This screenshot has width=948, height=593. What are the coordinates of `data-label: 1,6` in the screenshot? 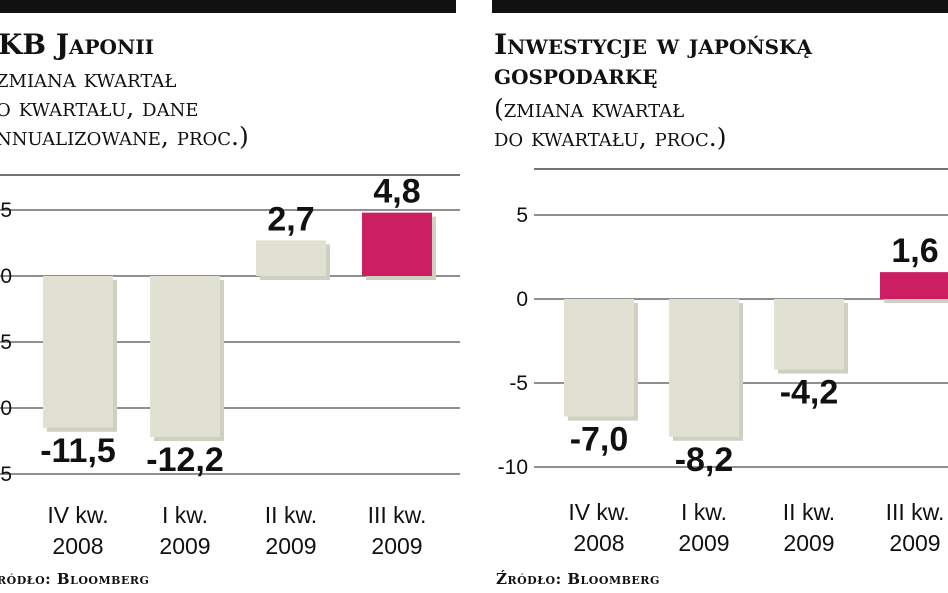 It's located at (914, 251).